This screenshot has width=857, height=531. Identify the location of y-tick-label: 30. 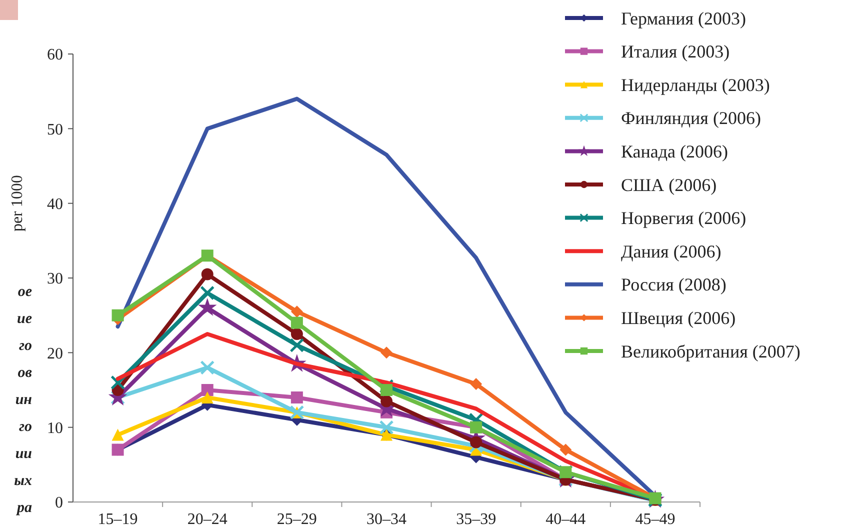
(55, 279).